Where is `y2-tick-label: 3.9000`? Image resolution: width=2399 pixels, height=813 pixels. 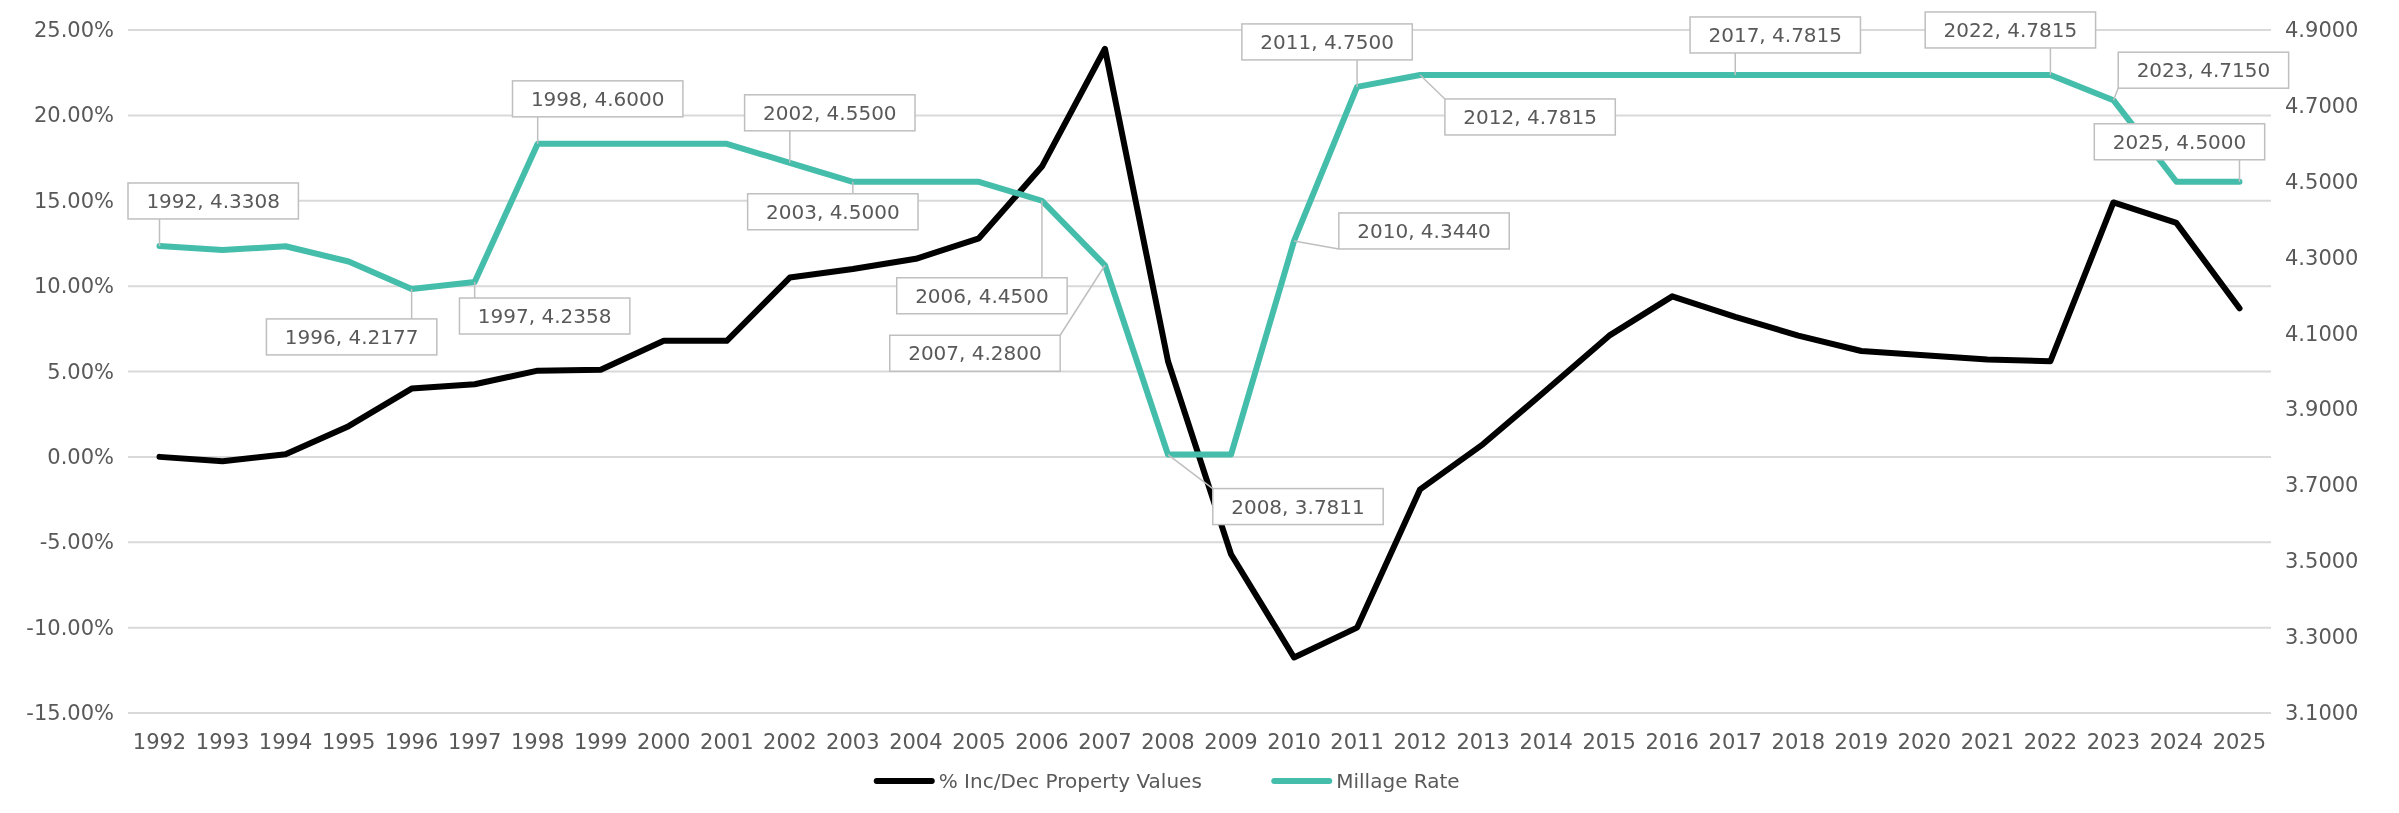 y2-tick-label: 3.9000 is located at coordinates (2322, 409).